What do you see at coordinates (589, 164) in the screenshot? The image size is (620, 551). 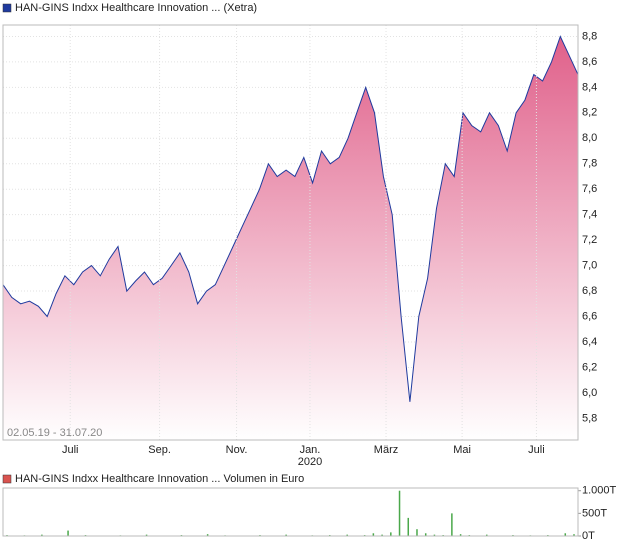 I see `y-tick-label: 7,8` at bounding box center [589, 164].